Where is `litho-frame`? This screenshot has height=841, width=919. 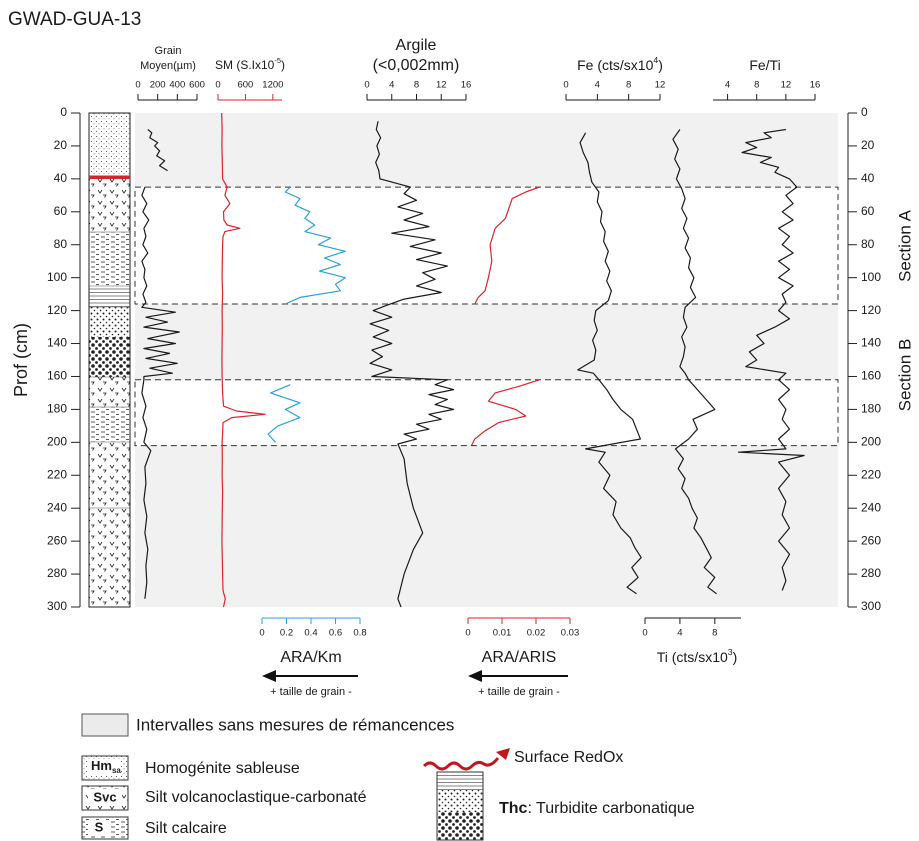 litho-frame is located at coordinates (109, 360).